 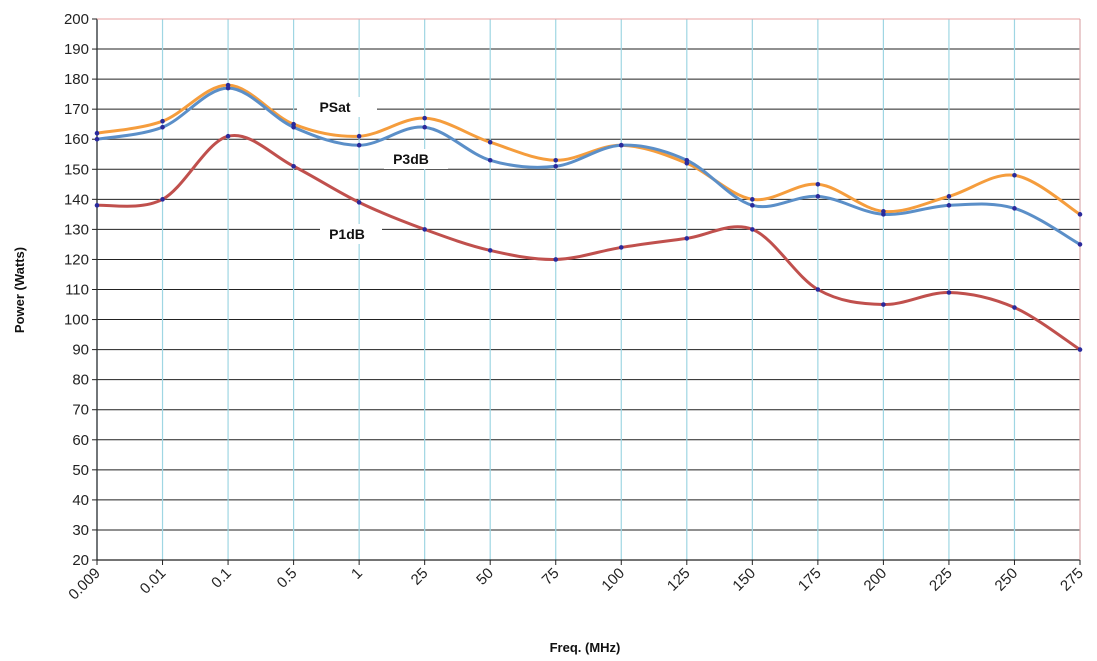 I want to click on x-tick-label: 175, so click(x=810, y=580).